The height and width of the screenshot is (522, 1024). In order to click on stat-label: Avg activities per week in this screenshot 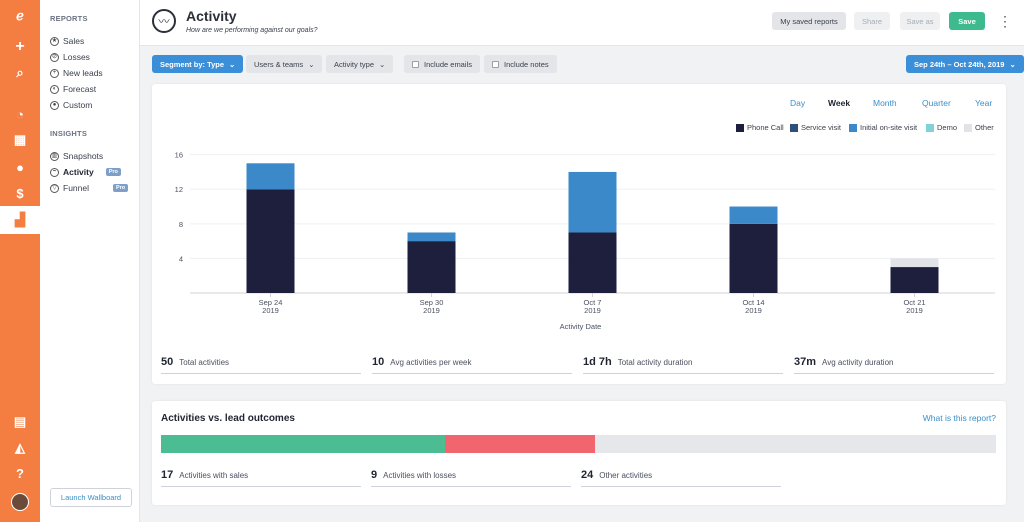, I will do `click(431, 362)`.